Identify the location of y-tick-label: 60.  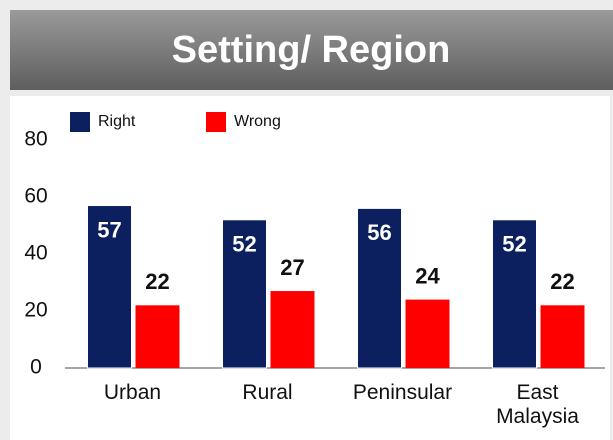
(35, 196).